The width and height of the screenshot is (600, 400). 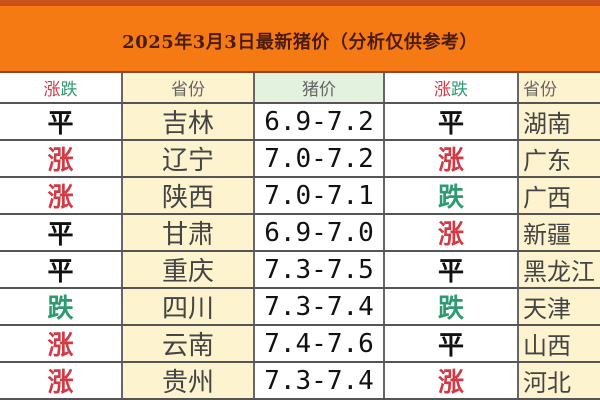 What do you see at coordinates (320, 87) in the screenshot?
I see `header-price: 猪价` at bounding box center [320, 87].